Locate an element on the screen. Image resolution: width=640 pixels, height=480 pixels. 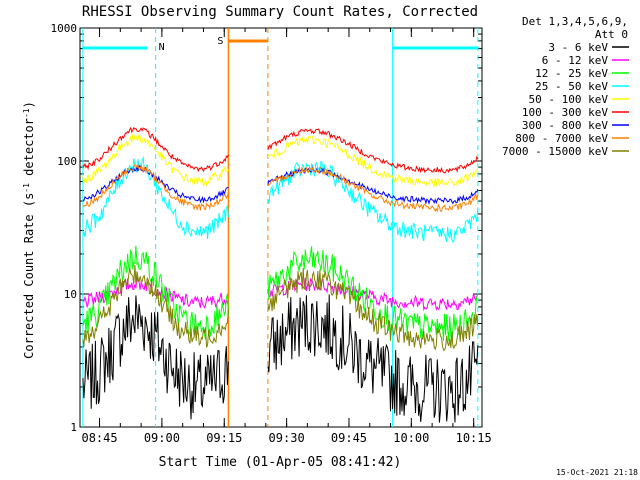
y-axis-label-sup1: -1 is located at coordinates (26, 188).